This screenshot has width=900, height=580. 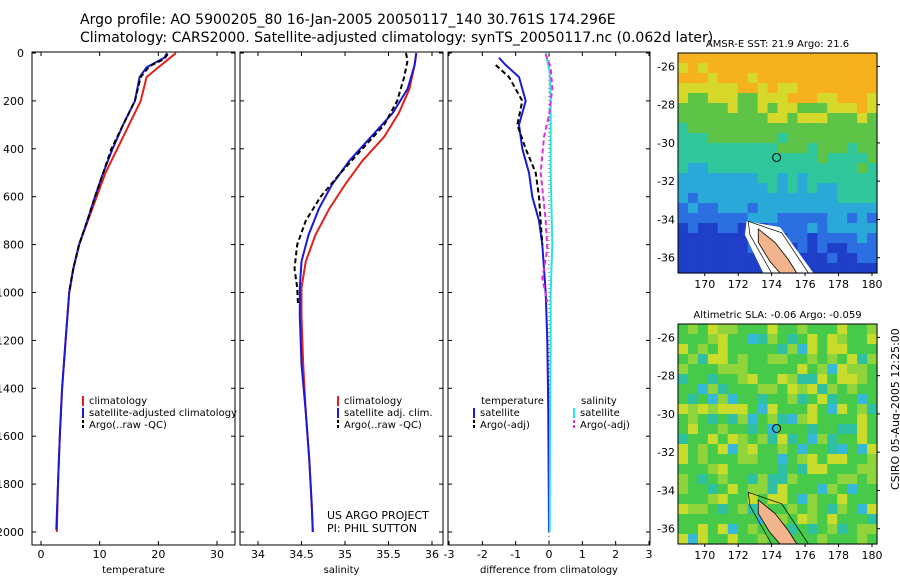 I want to click on argo-position-marker, so click(x=777, y=428).